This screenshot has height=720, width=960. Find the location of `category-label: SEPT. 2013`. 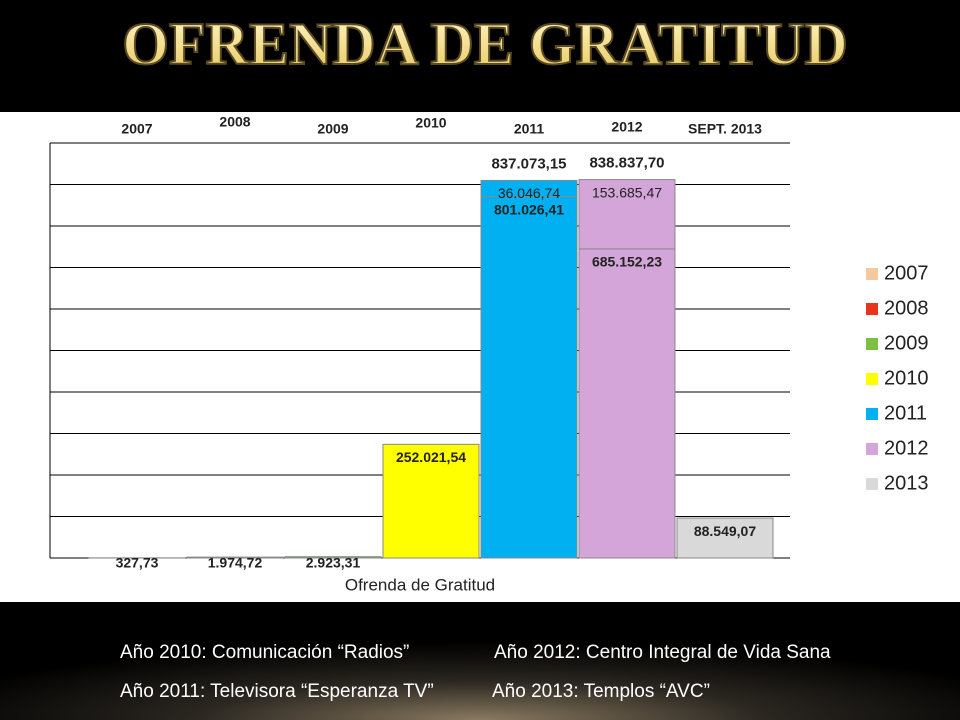

category-label: SEPT. 2013 is located at coordinates (725, 129).